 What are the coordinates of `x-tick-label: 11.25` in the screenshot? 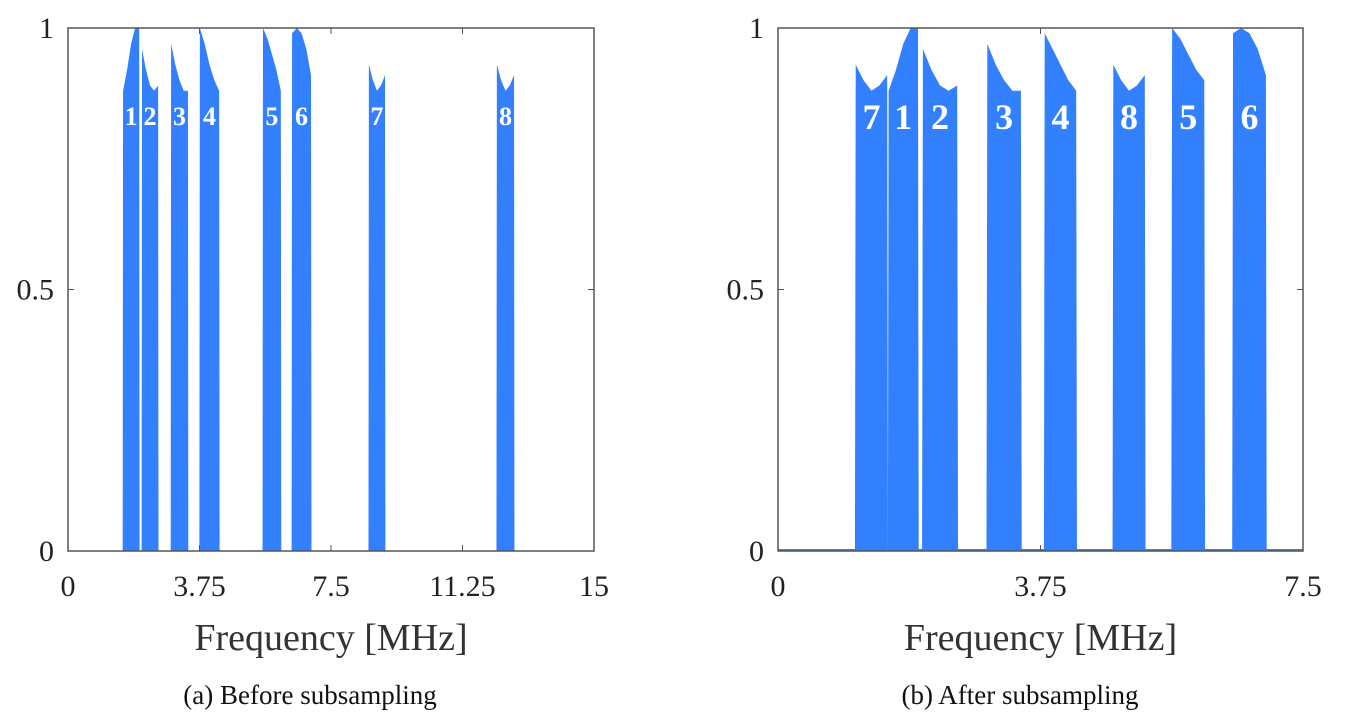 It's located at (462, 586).